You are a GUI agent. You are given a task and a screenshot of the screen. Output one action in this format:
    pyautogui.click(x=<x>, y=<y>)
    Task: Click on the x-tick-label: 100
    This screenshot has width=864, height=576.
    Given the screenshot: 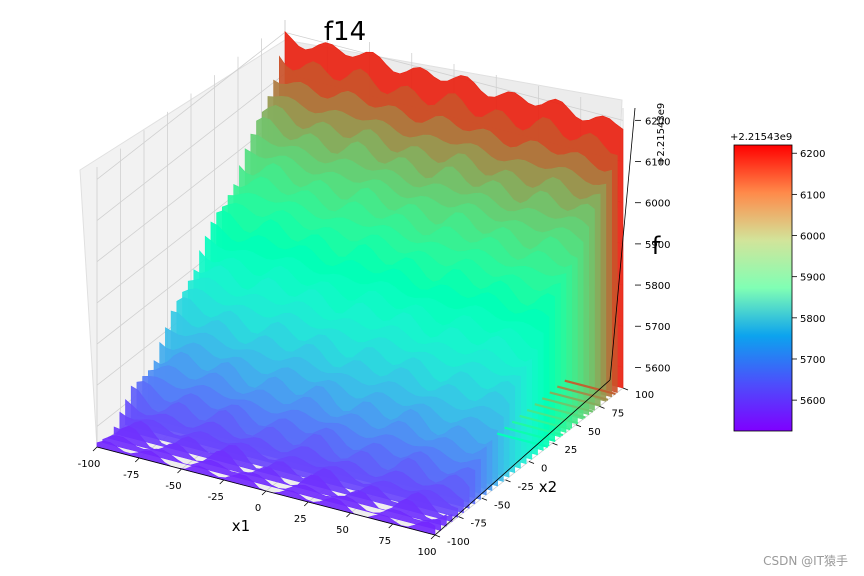 What is the action you would take?
    pyautogui.click(x=426, y=552)
    